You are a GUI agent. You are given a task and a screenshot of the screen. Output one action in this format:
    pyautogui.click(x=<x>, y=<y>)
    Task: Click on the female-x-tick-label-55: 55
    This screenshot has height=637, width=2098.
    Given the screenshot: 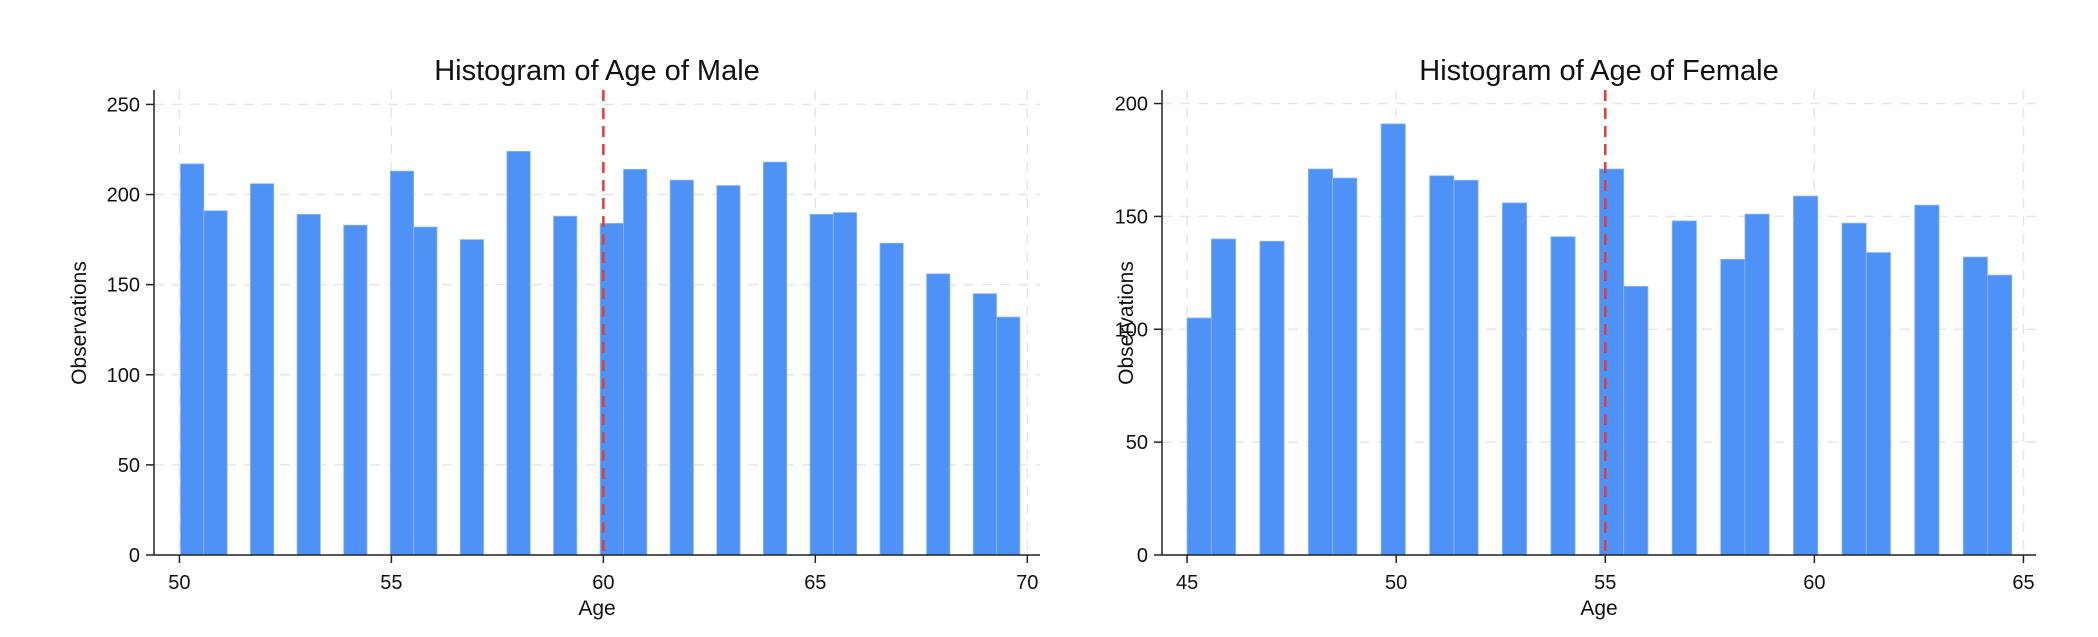 What is the action you would take?
    pyautogui.click(x=1605, y=583)
    